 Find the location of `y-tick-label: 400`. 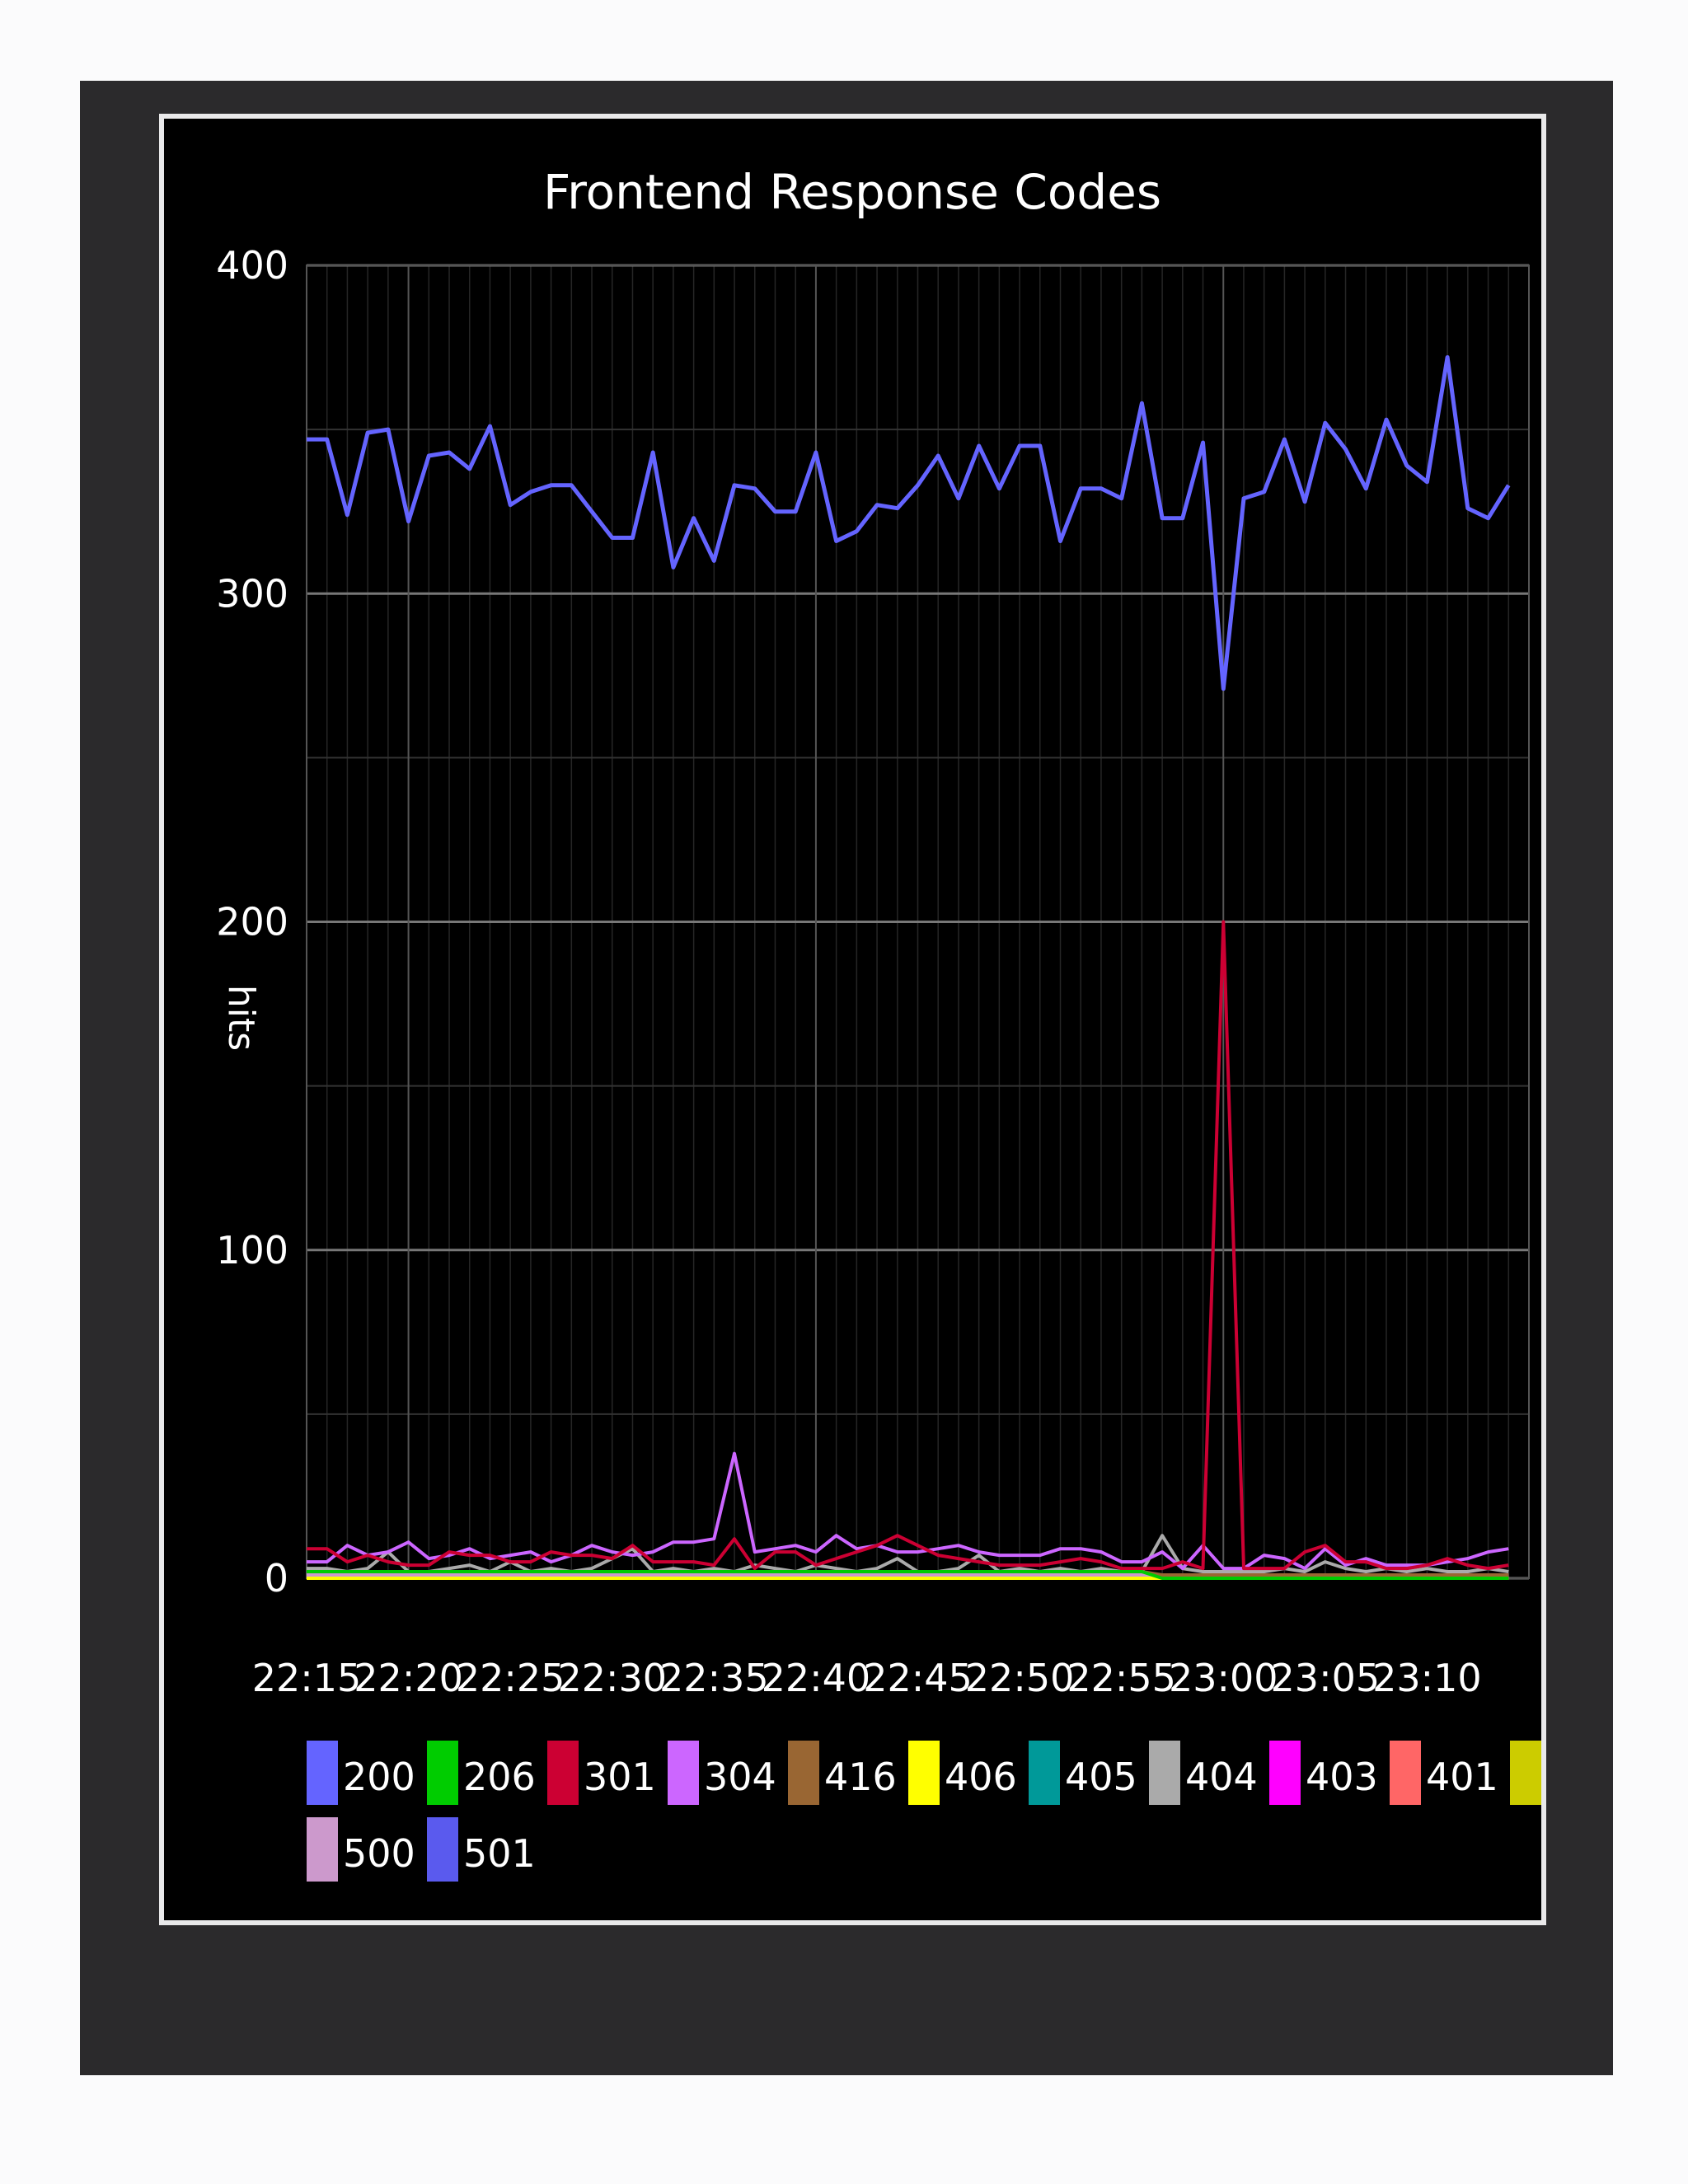

y-tick-label: 400 is located at coordinates (252, 265).